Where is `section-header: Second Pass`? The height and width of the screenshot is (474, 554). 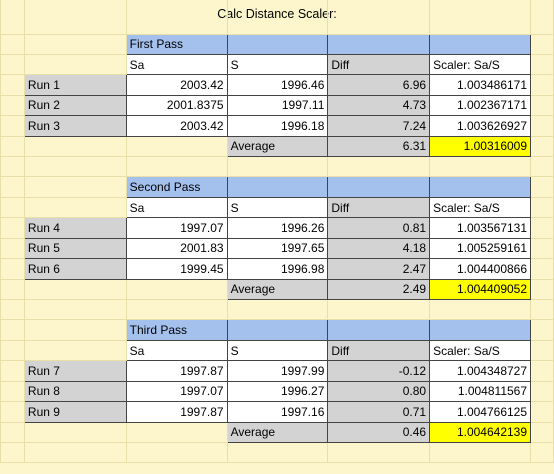
section-header: Second Pass is located at coordinates (176, 187).